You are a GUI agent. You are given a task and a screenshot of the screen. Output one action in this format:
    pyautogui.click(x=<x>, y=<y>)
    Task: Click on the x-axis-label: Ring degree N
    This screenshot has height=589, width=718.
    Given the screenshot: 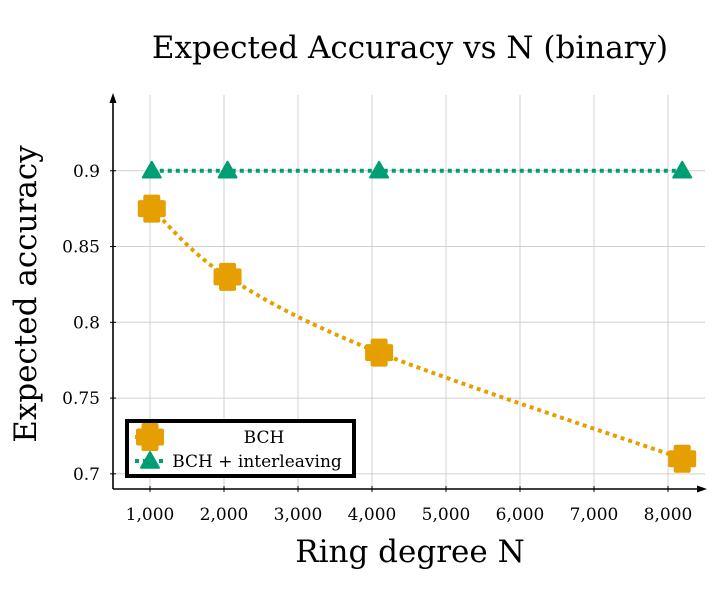 What is the action you would take?
    pyautogui.click(x=409, y=552)
    